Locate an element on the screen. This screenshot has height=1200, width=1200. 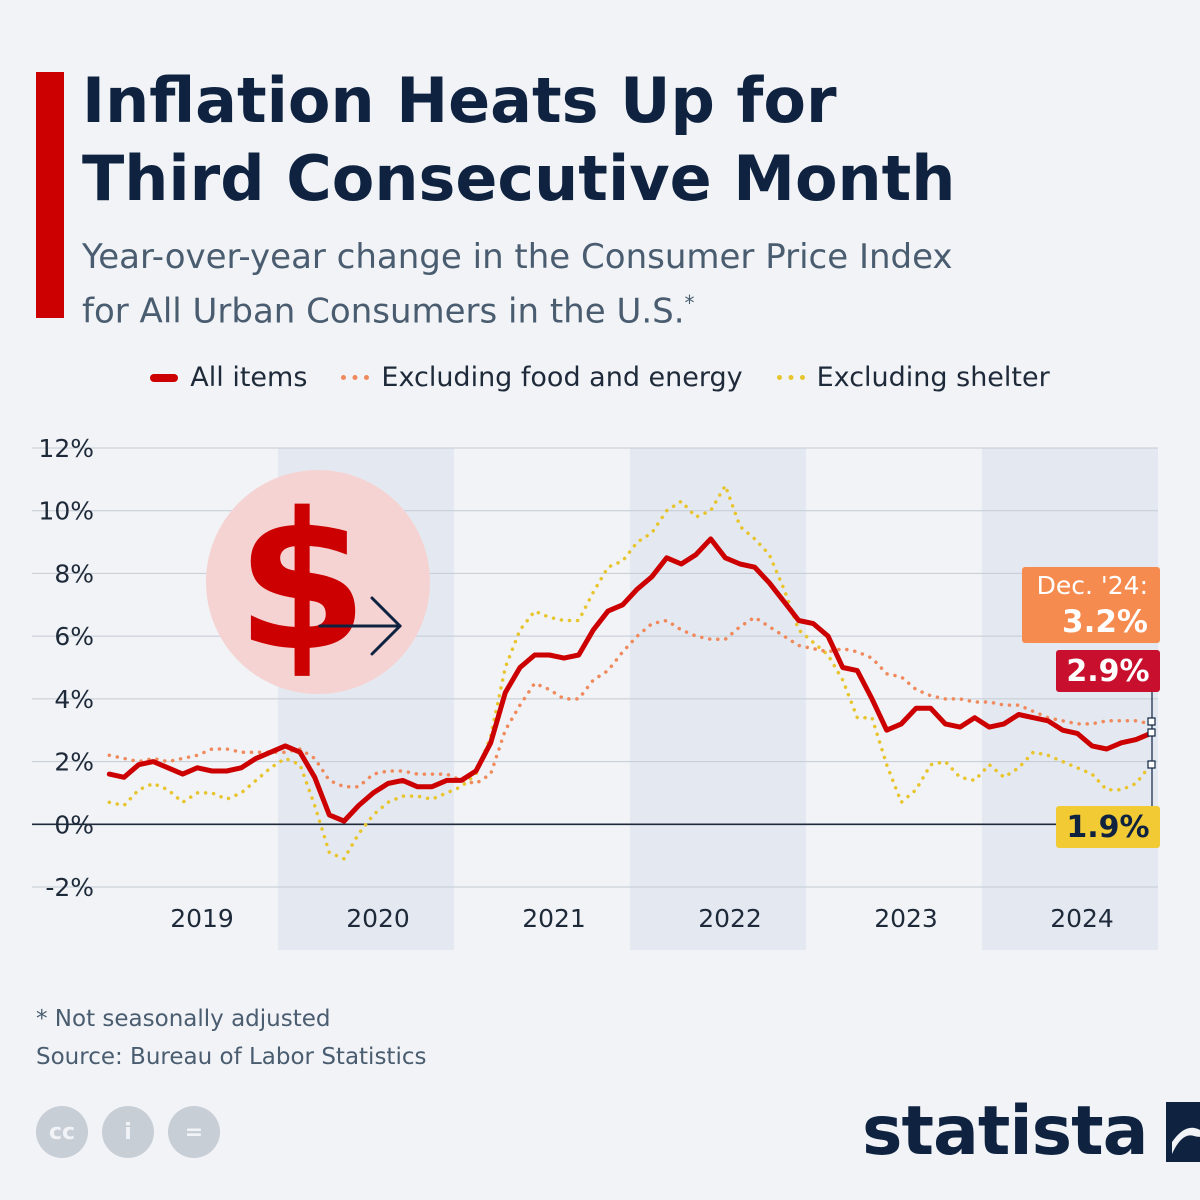
y-tick-label: 0% is located at coordinates (74, 824).